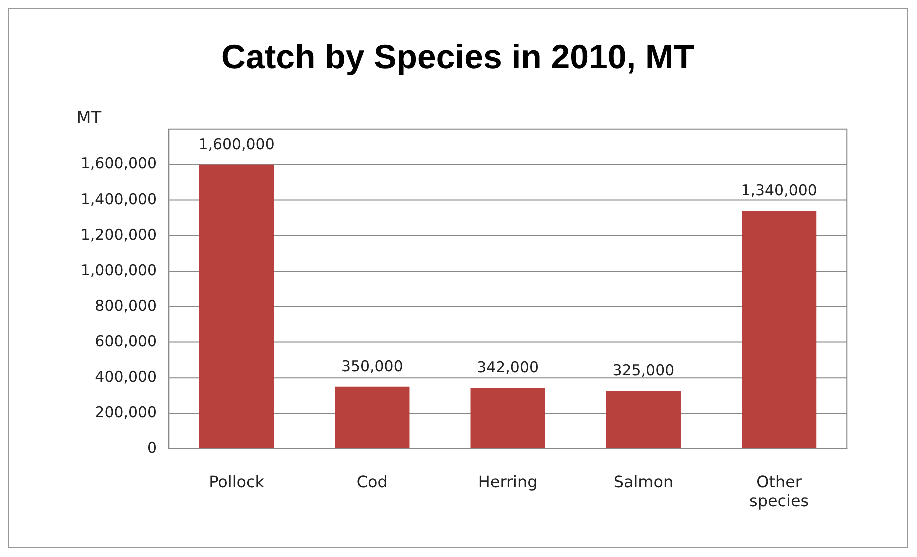 The height and width of the screenshot is (557, 917). Describe the element at coordinates (119, 235) in the screenshot. I see `y-tick-label: 1,200,000` at that location.